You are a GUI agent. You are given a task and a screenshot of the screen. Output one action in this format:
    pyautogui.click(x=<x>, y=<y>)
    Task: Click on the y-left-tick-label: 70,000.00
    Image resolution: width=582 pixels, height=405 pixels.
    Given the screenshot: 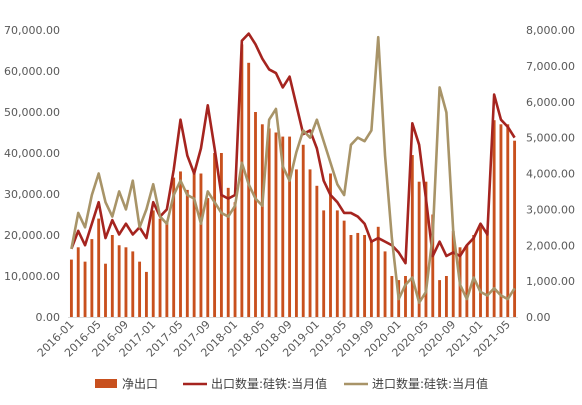 What is the action you would take?
    pyautogui.click(x=32, y=30)
    